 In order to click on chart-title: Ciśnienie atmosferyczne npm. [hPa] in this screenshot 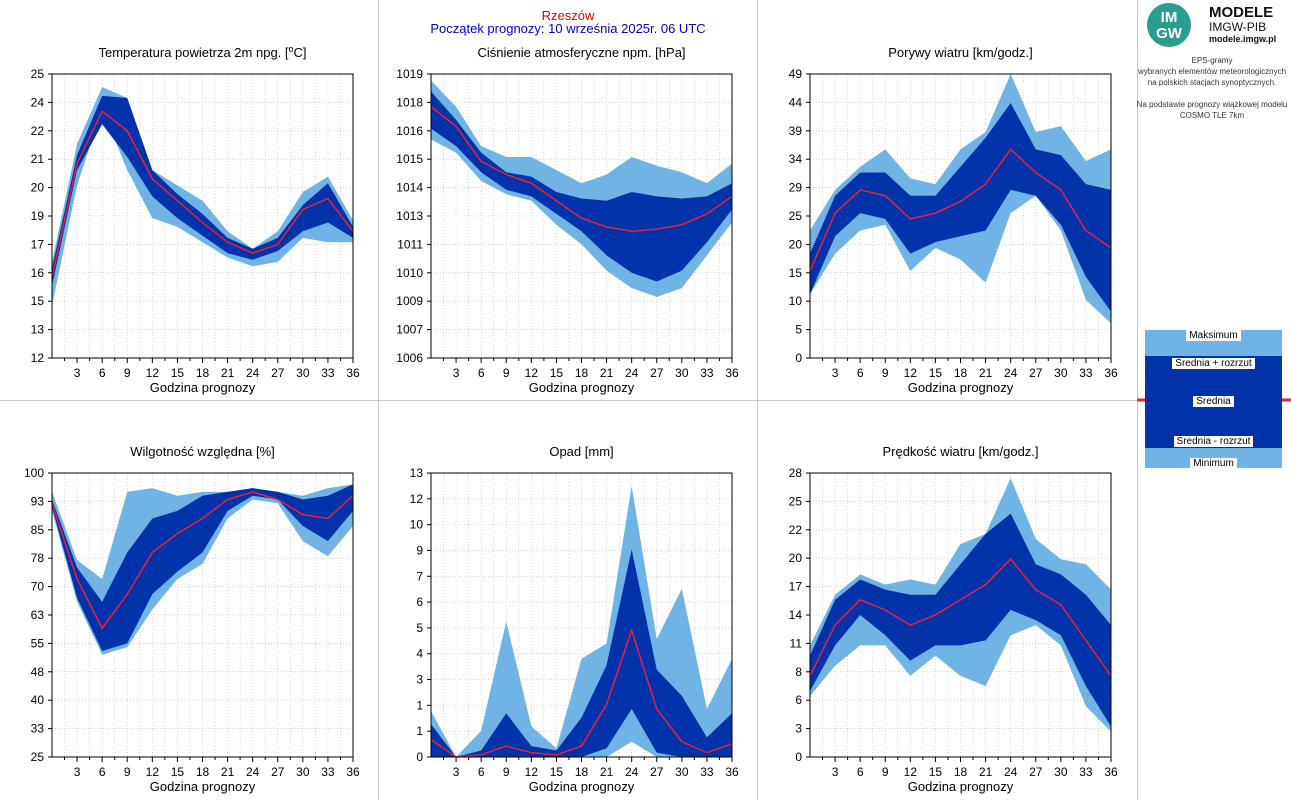, I will do `click(581, 52)`.